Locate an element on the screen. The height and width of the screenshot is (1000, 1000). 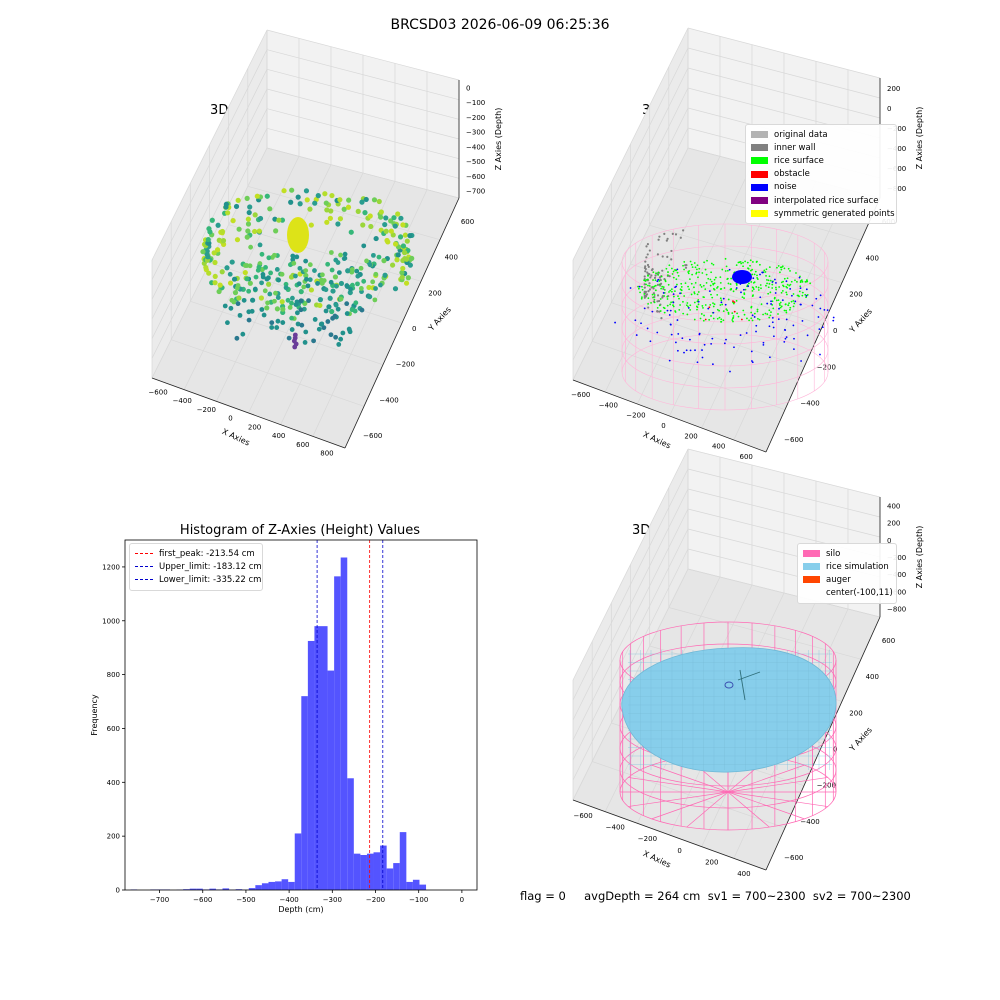
figure-suptitle: BRCSD03 2026-06-09 06:25:36 is located at coordinates (500, 25).